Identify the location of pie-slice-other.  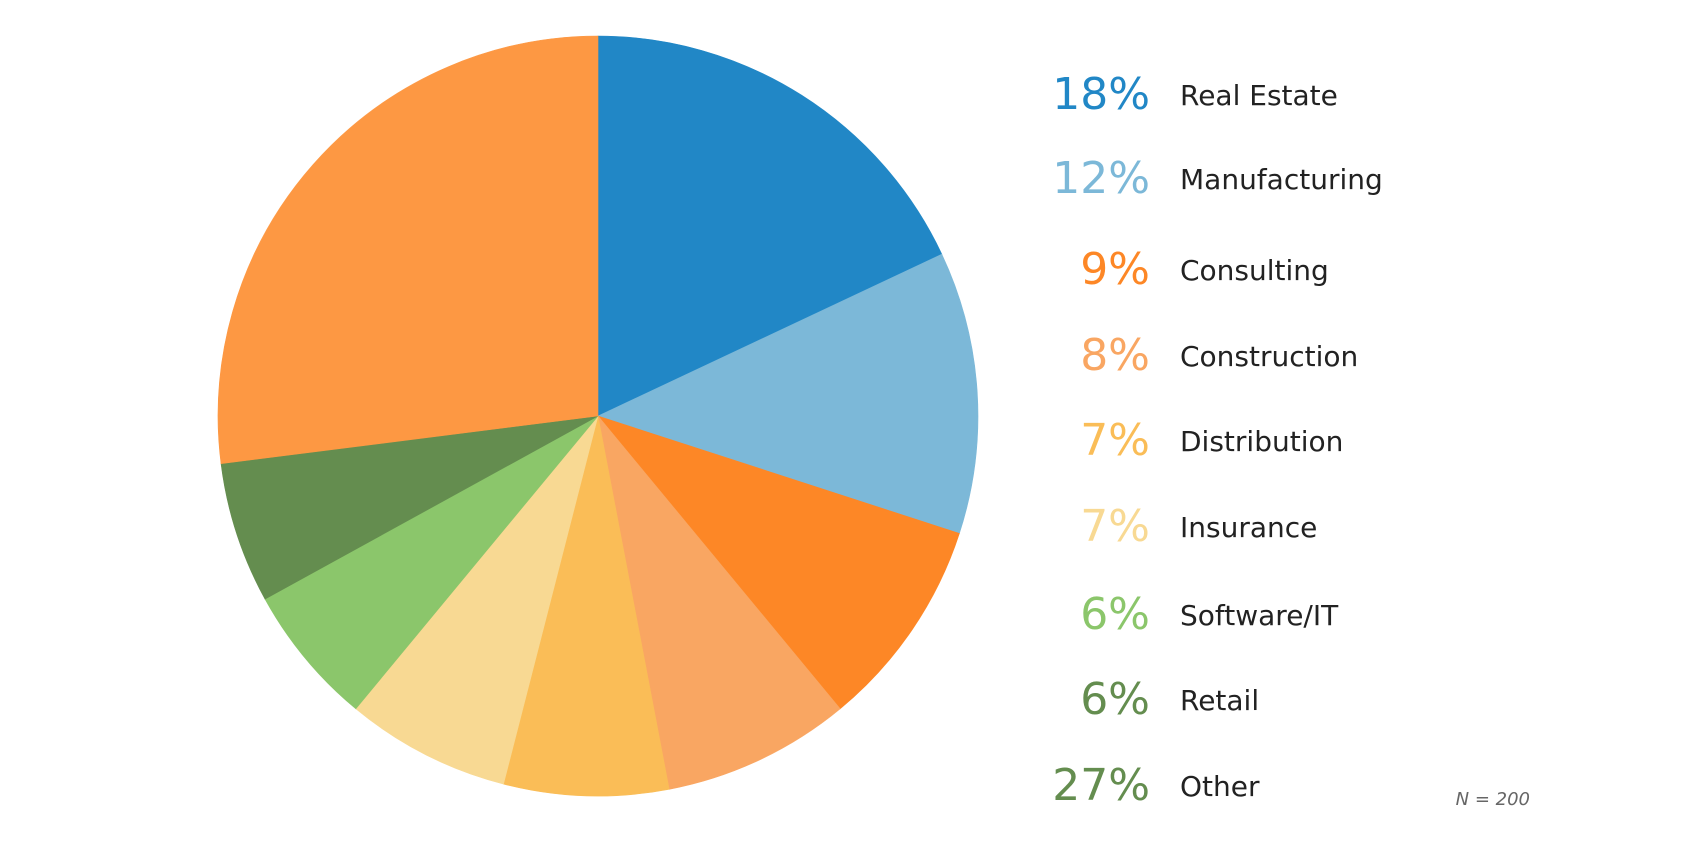
(408, 249).